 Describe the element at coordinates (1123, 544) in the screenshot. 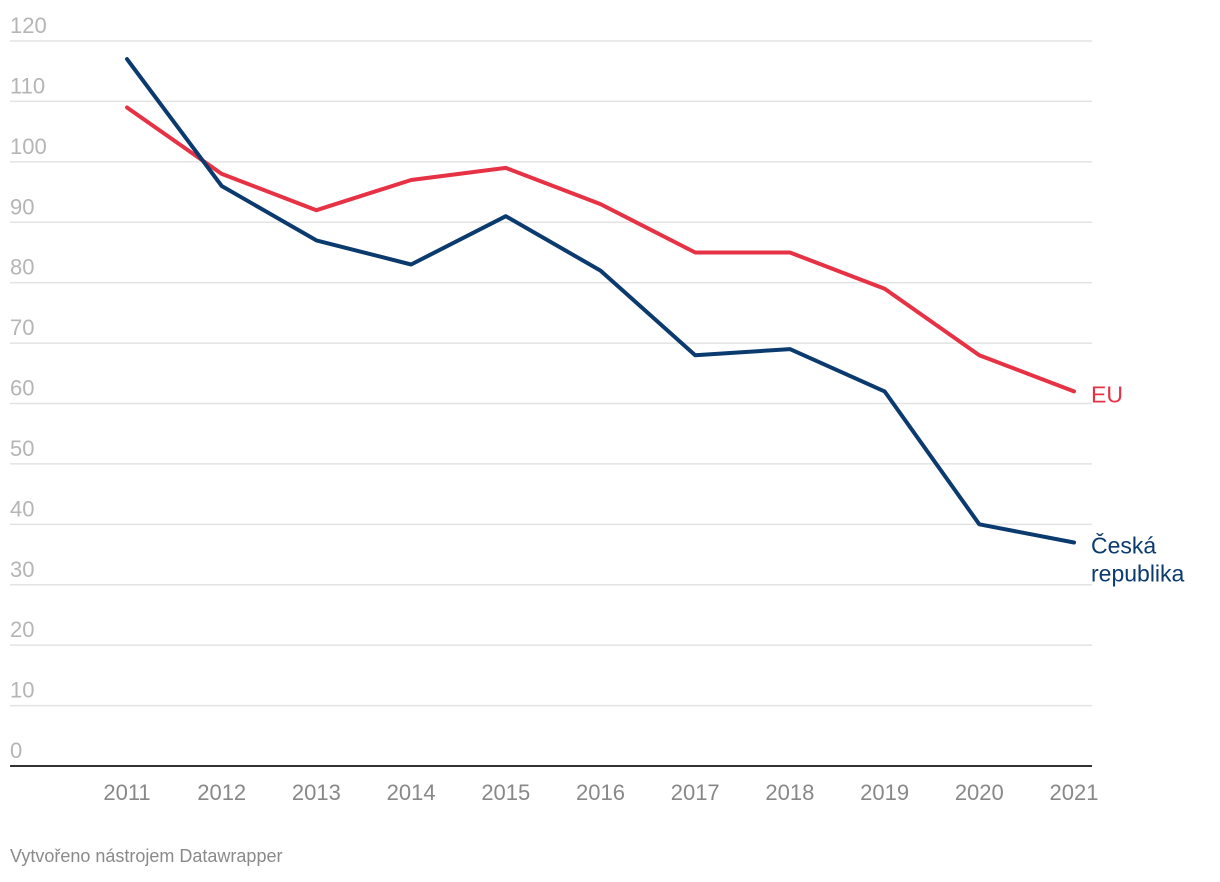

I see `series-label-line: Česká` at that location.